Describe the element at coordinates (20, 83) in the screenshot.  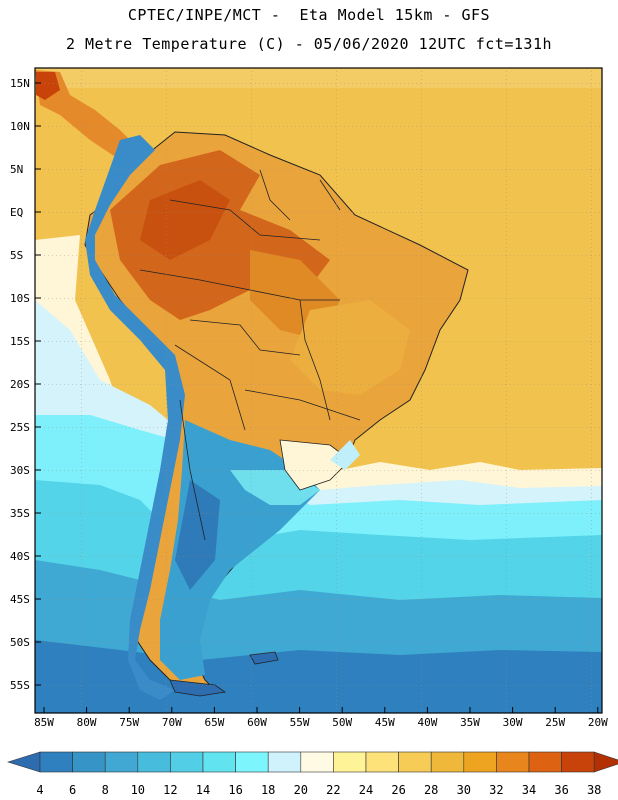
I see `lat-label: 15N` at that location.